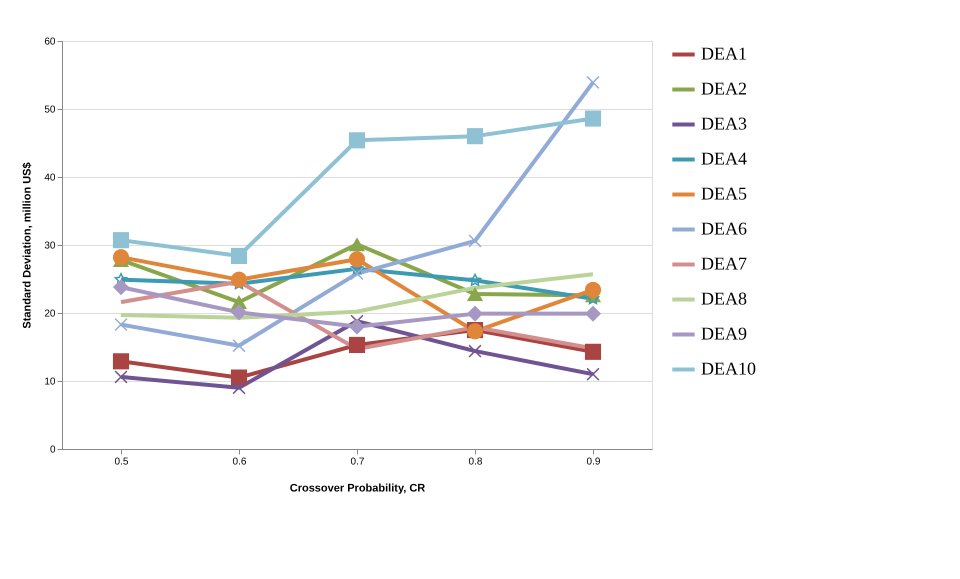  What do you see at coordinates (50, 246) in the screenshot?
I see `y-tick-label: 30` at bounding box center [50, 246].